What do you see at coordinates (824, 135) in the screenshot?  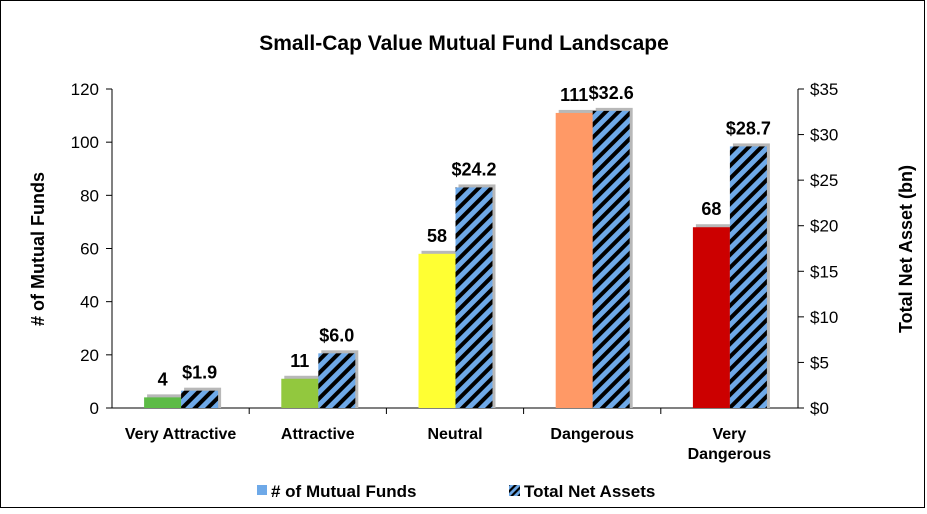 I see `y2-tick-label: $30` at bounding box center [824, 135].